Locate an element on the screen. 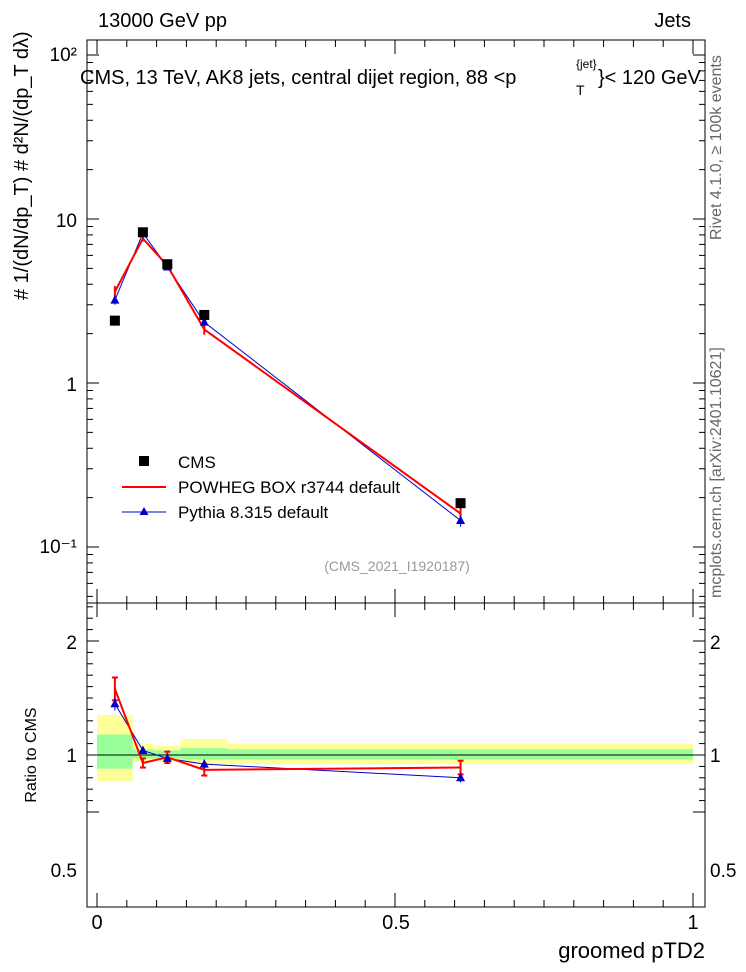 This screenshot has height=972, width=746. xtick-label-0: 0 is located at coordinates (96, 923).